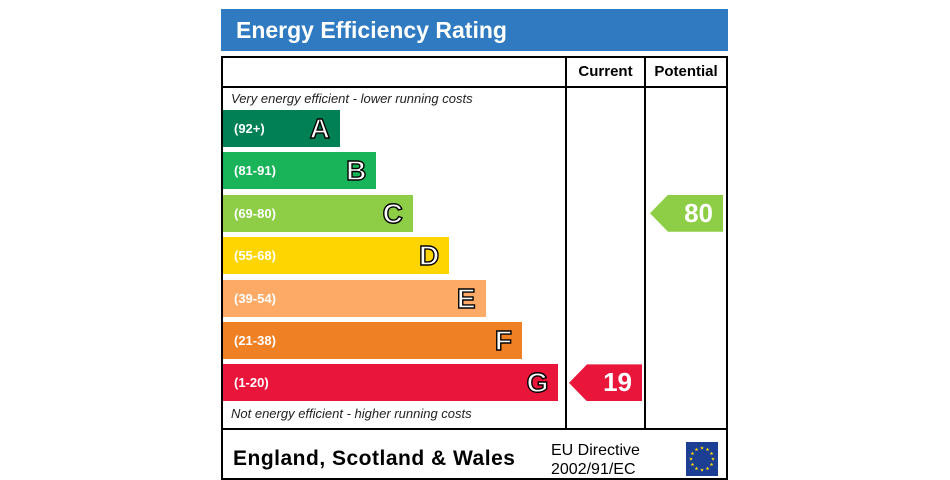  Describe the element at coordinates (354, 298) in the screenshot. I see `band-e: (39-54) E` at that location.